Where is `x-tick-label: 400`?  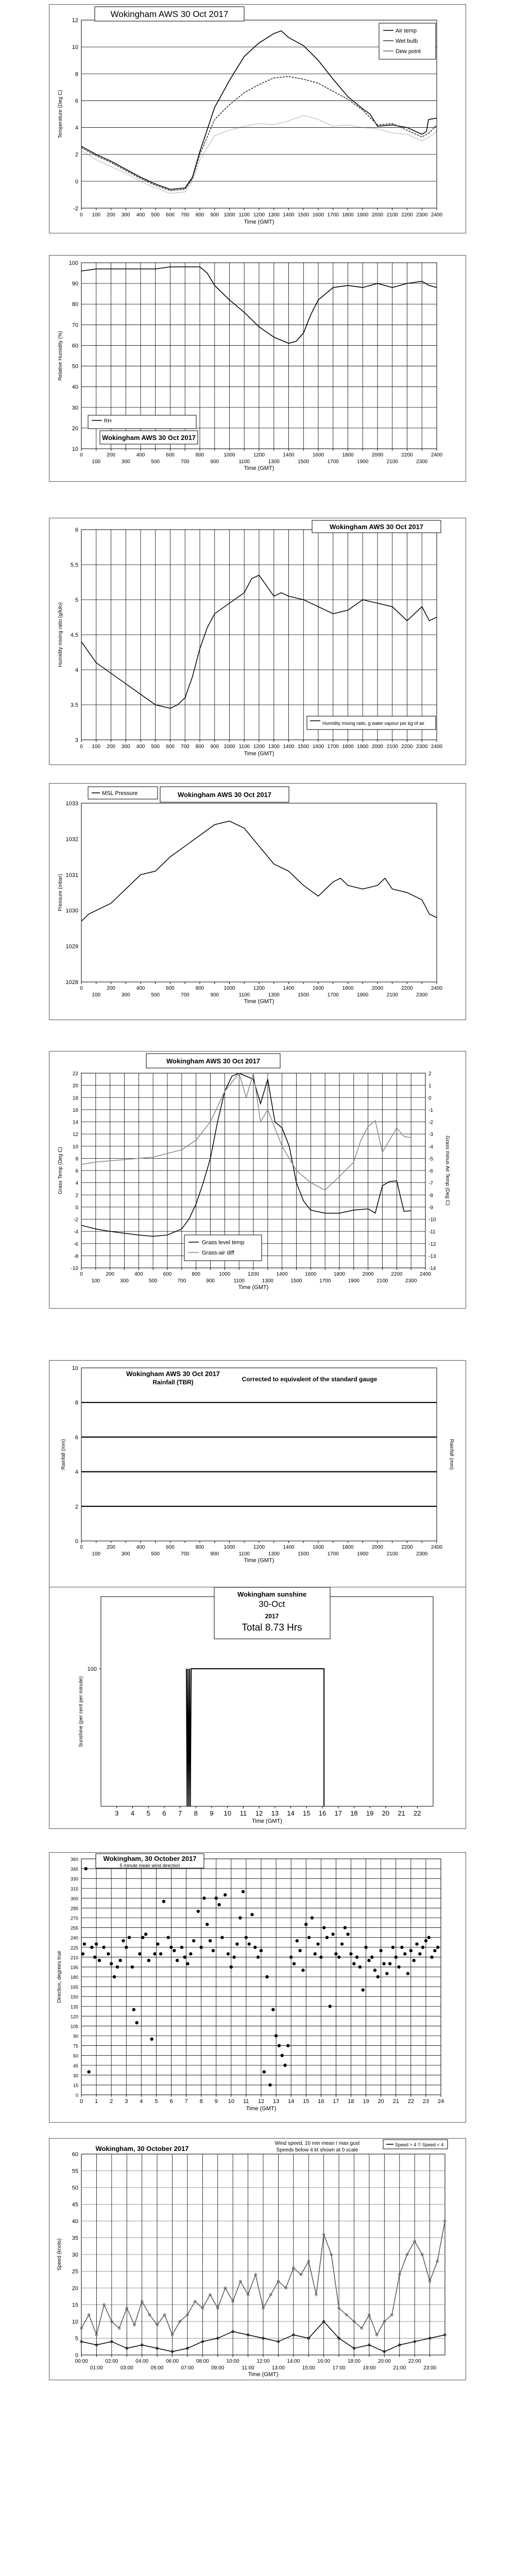
x-tick-label: 400 is located at coordinates (140, 1547).